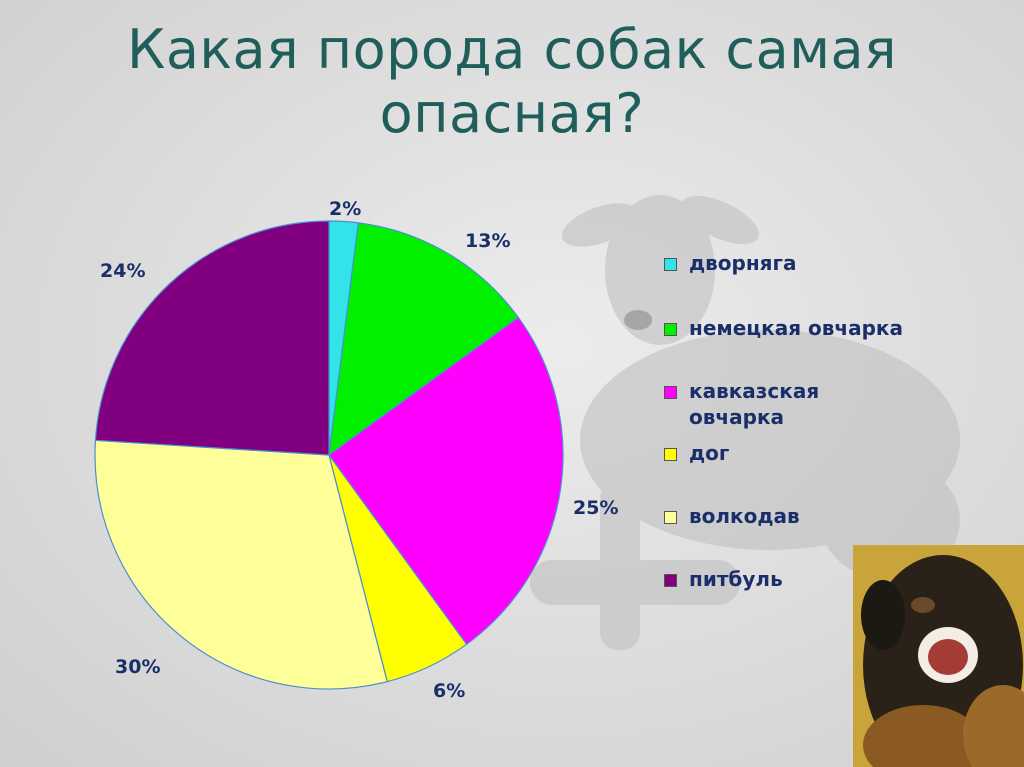 The width and height of the screenshot is (1024, 767). Describe the element at coordinates (709, 453) in the screenshot. I see `legend-label: дог` at that location.